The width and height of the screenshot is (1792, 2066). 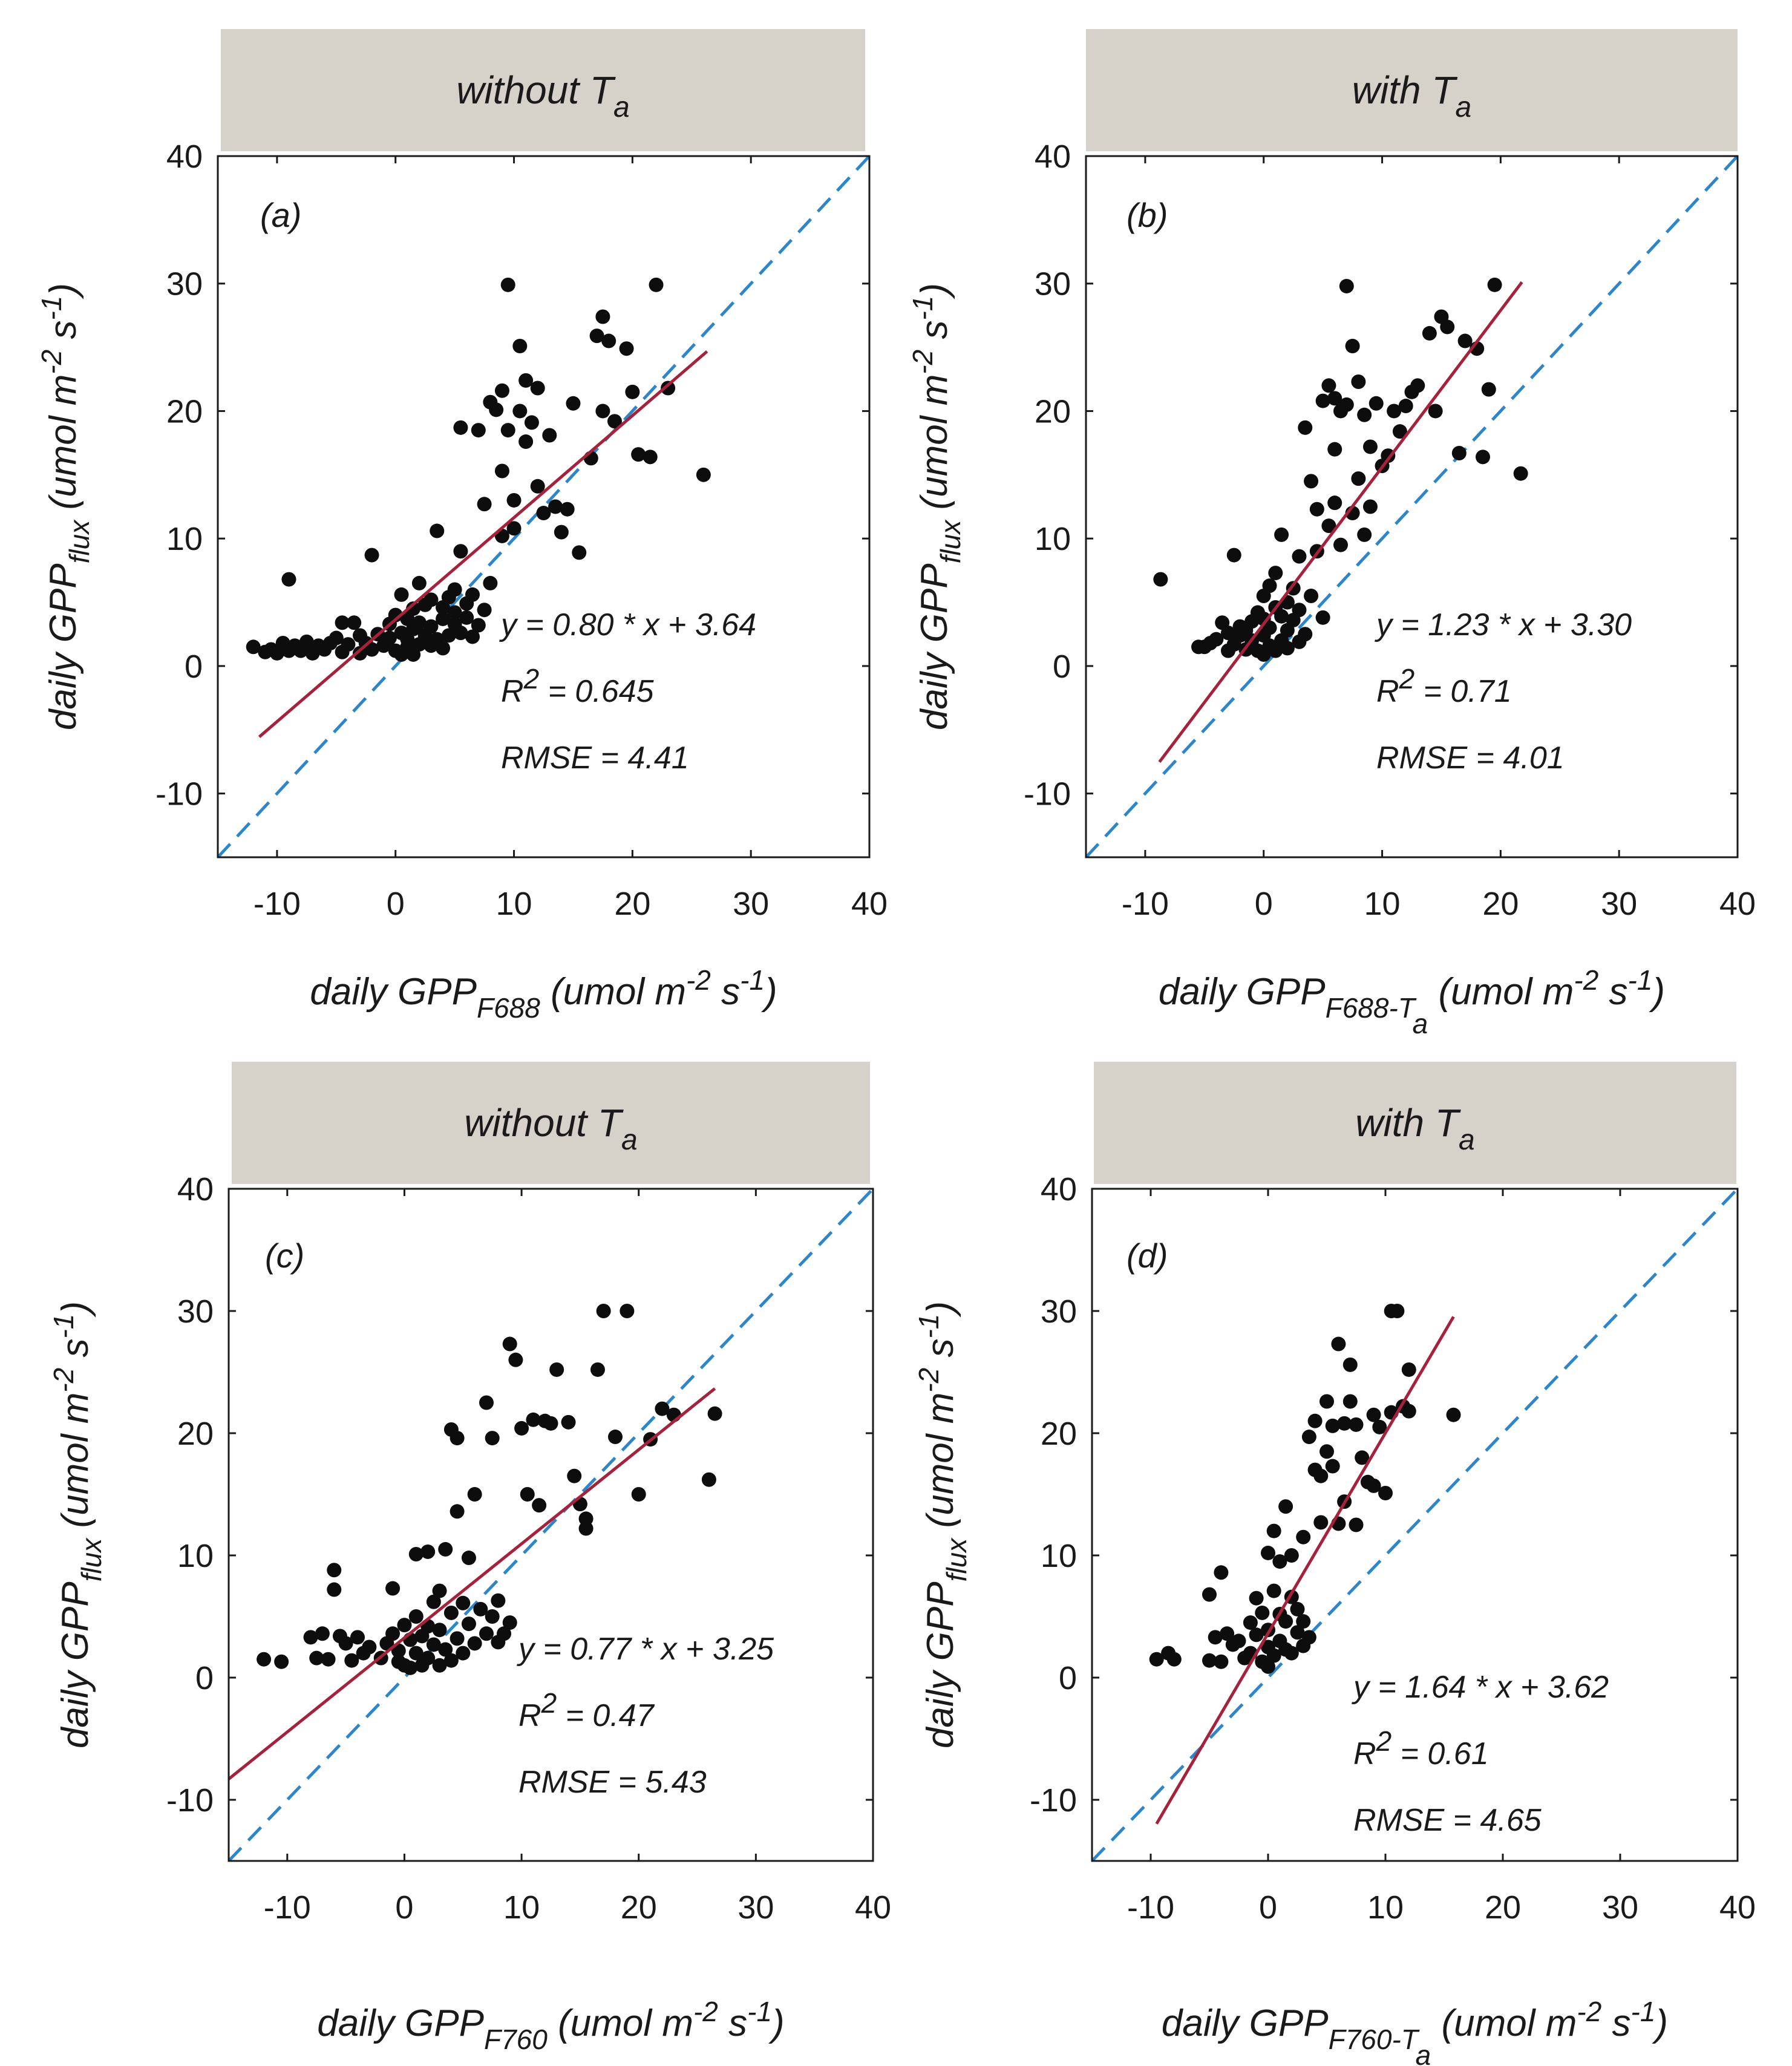 I want to click on header-title-sub: a, so click(x=629, y=1140).